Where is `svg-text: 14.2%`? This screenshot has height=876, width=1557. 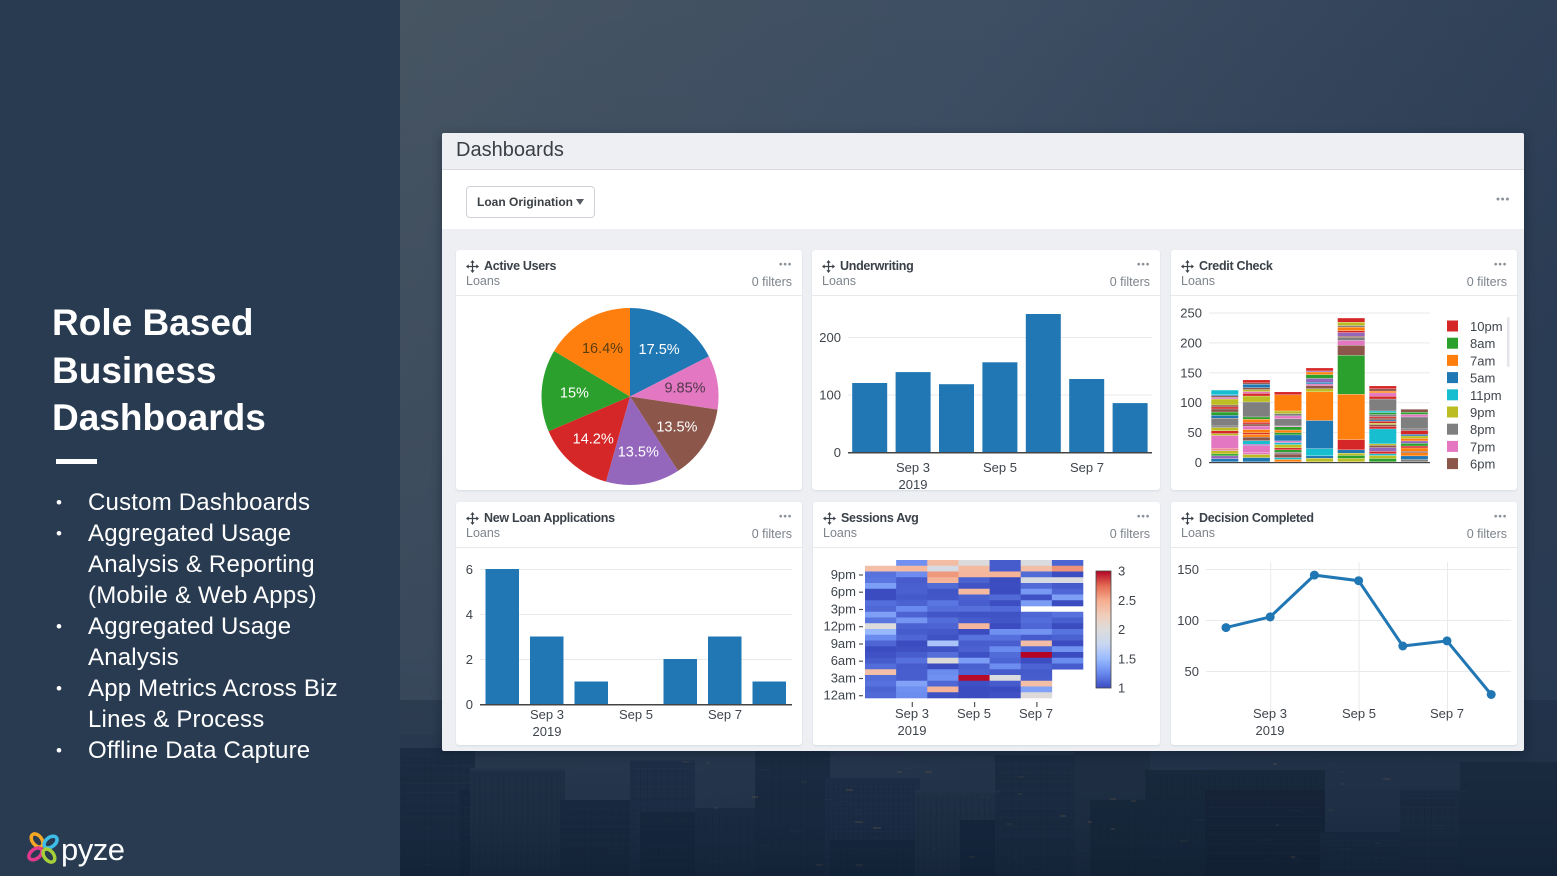 svg-text: 14.2% is located at coordinates (593, 439).